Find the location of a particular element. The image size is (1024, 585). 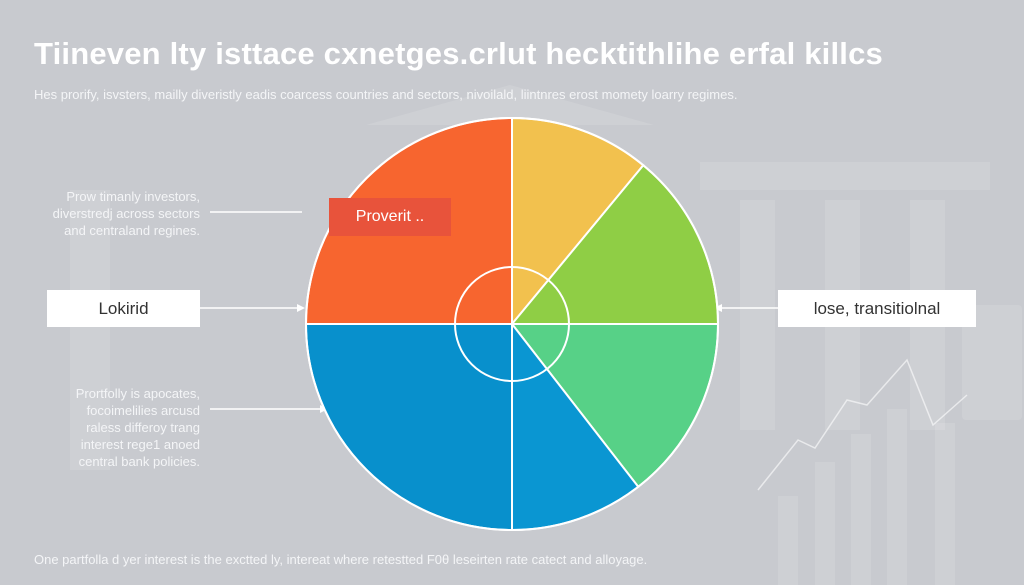

note-line: Prortfolly is apocates, is located at coordinates (137, 393).